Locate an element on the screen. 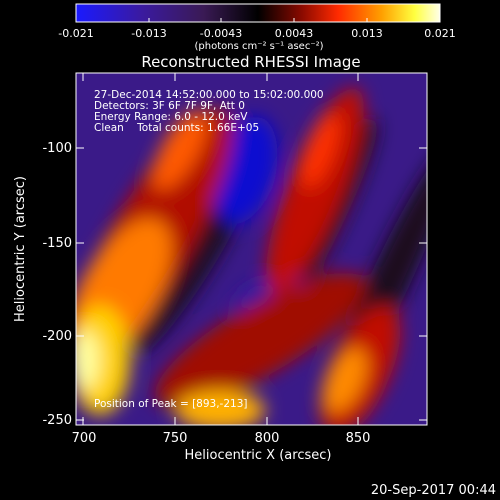 The height and width of the screenshot is (500, 500). y-tick-label: -150 is located at coordinates (57, 243).